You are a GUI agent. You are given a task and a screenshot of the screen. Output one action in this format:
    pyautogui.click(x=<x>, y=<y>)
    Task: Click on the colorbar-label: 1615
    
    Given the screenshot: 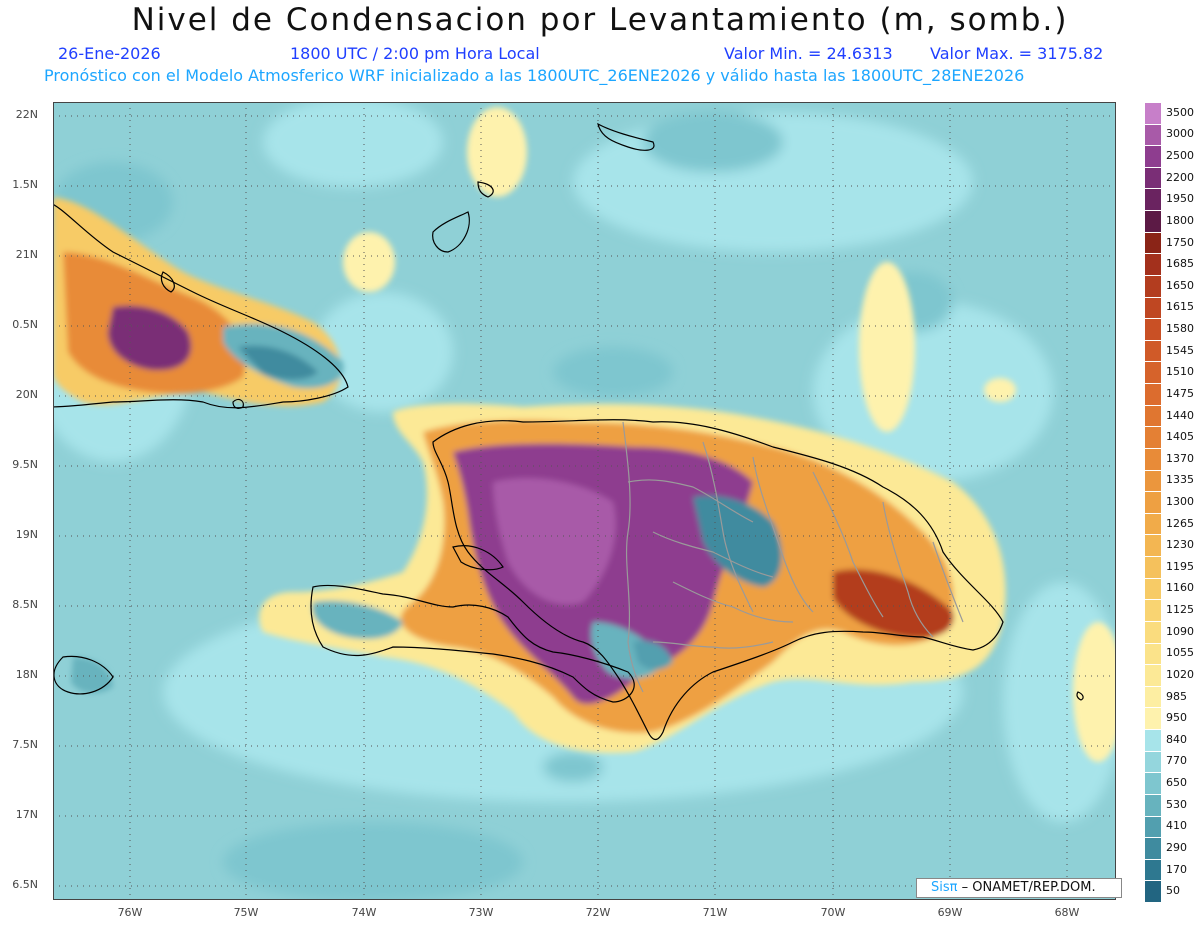 What is the action you would take?
    pyautogui.click(x=1180, y=307)
    